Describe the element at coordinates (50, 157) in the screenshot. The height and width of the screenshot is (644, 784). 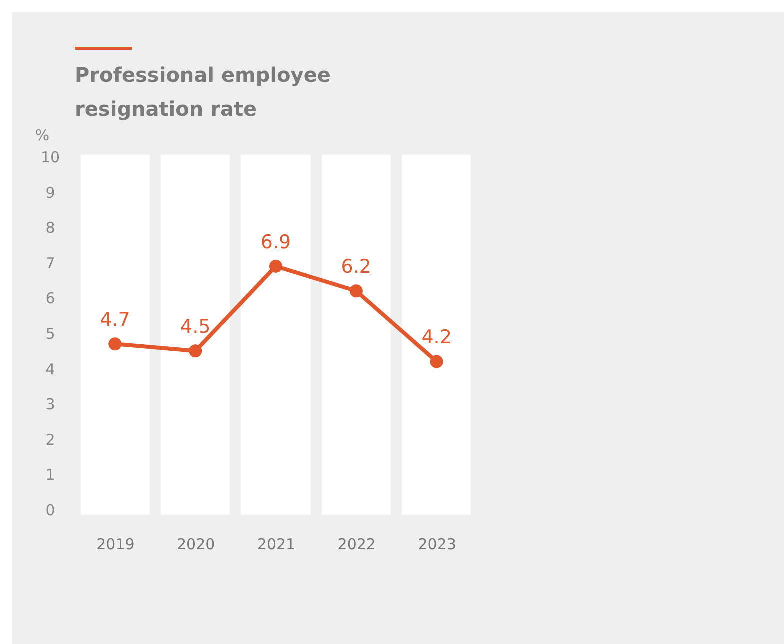
I see `y-tick-label: 10` at that location.